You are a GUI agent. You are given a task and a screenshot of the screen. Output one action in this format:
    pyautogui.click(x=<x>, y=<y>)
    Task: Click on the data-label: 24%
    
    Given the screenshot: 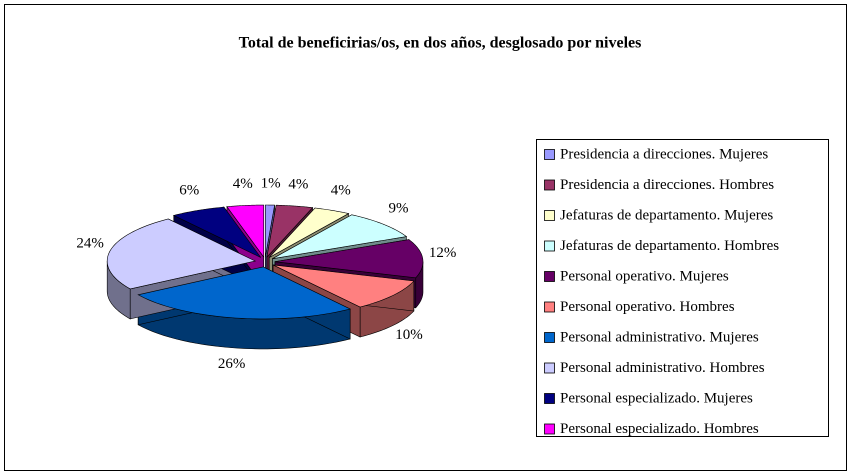 What is the action you would take?
    pyautogui.click(x=90, y=244)
    